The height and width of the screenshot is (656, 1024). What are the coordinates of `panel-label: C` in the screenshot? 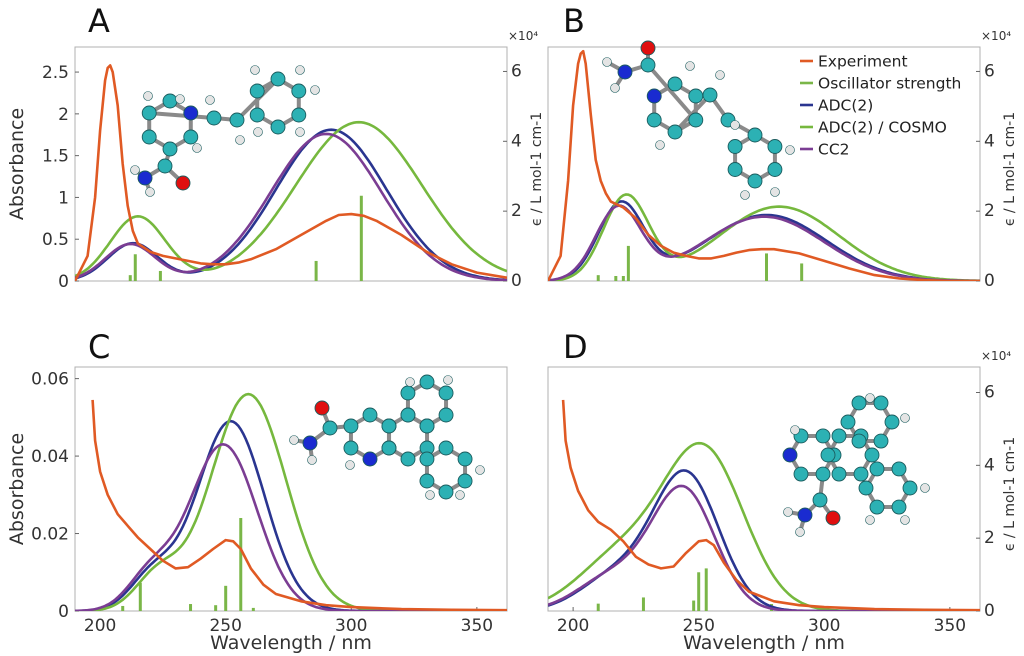 It's located at (99, 347).